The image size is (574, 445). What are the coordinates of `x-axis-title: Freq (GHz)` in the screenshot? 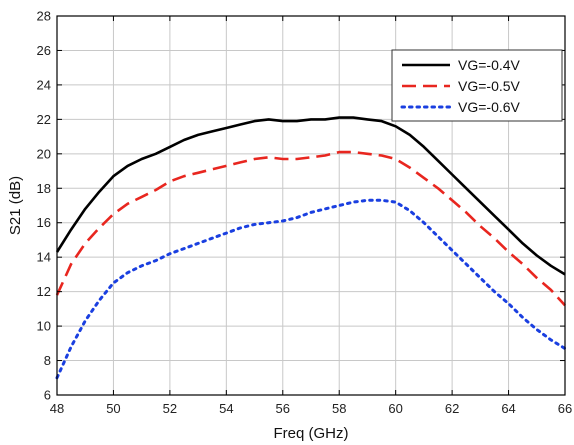 It's located at (311, 433).